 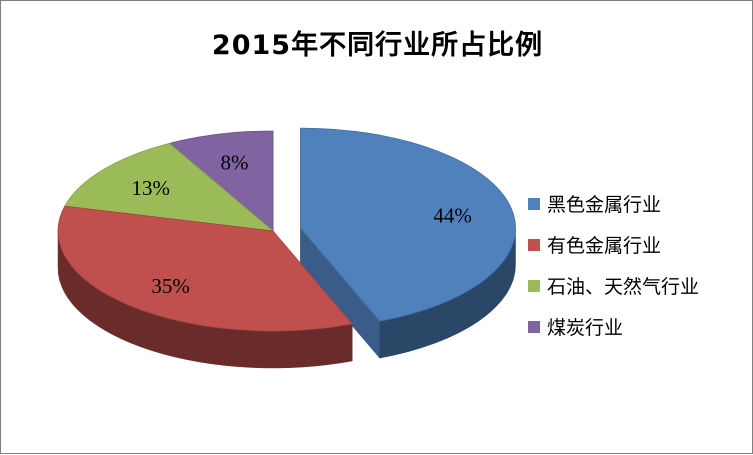 I want to click on slice-label-3: 13%, so click(x=150, y=188).